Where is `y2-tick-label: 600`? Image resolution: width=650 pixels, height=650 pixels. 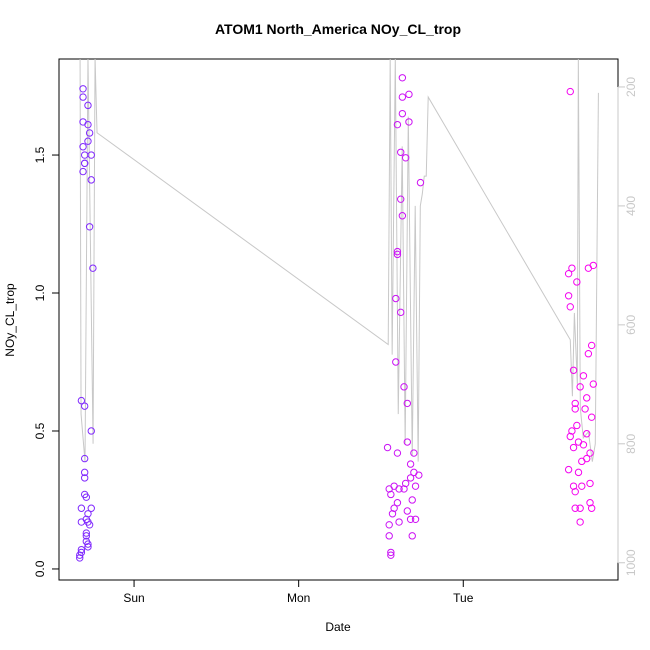
y2-tick-label: 600 is located at coordinates (631, 325).